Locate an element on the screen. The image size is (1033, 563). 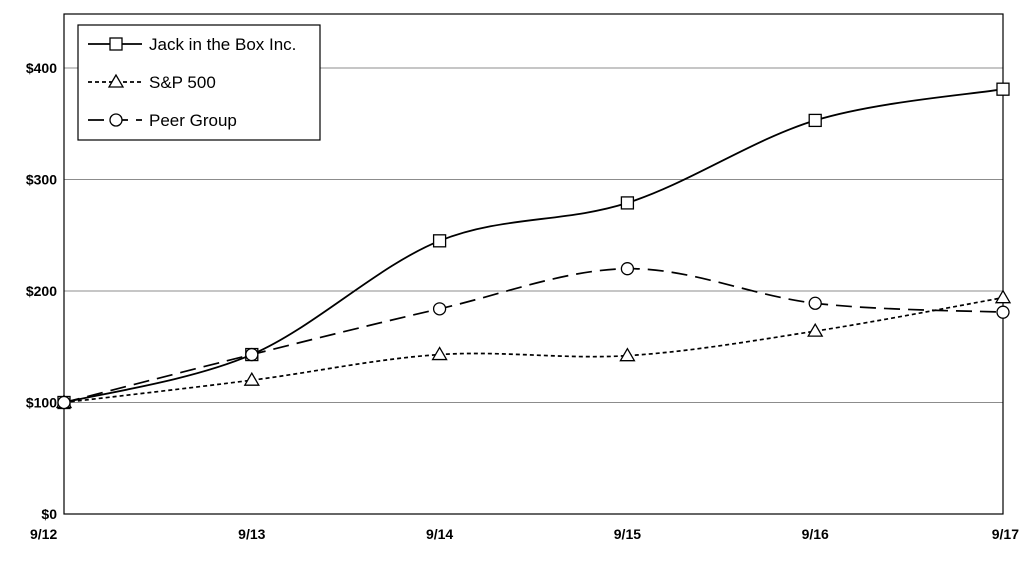
x-tick-label: 9/16 is located at coordinates (815, 534).